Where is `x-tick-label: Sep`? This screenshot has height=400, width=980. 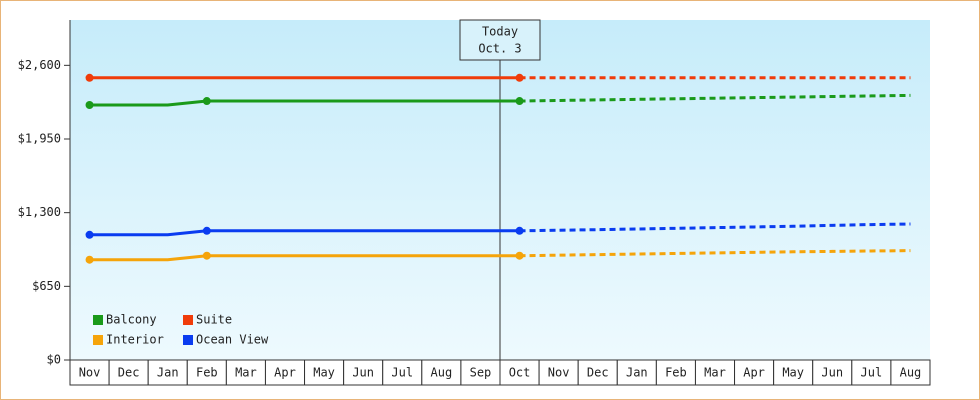 x-tick-label: Sep is located at coordinates (481, 373).